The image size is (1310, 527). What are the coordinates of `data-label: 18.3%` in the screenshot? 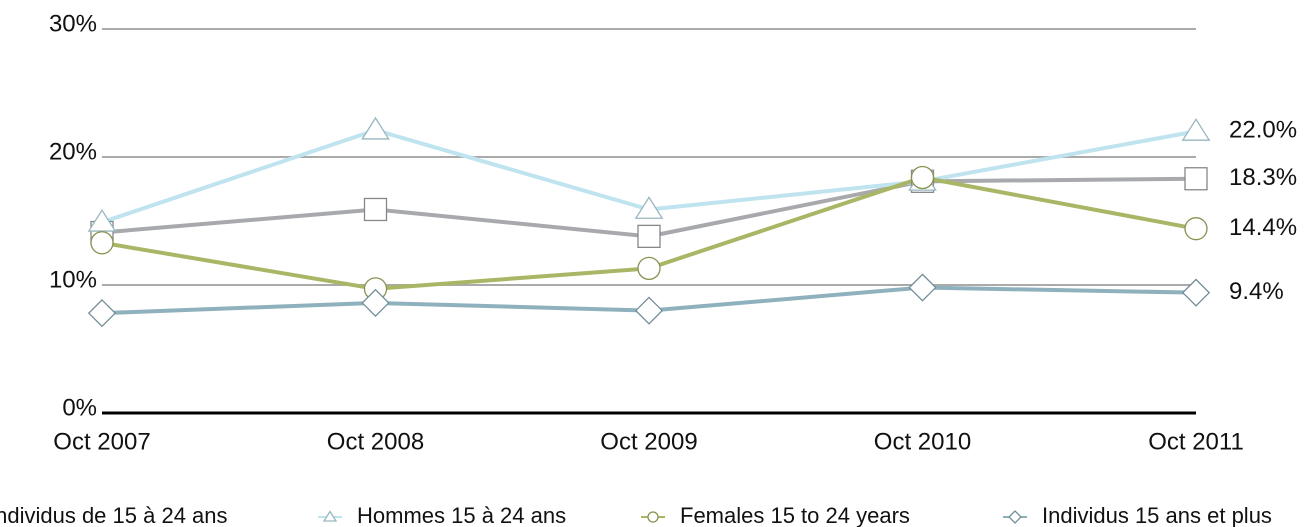 It's located at (1263, 177).